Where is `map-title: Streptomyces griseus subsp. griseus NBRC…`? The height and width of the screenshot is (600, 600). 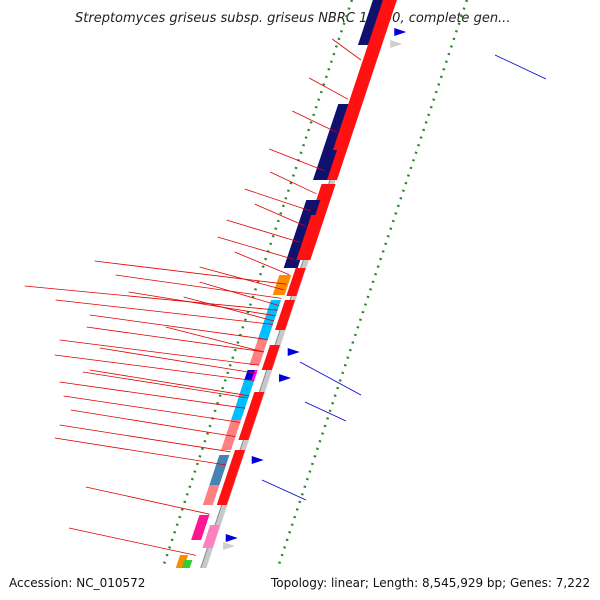 map-title: Streptomyces griseus subsp. griseus NBRC… is located at coordinates (292, 18).